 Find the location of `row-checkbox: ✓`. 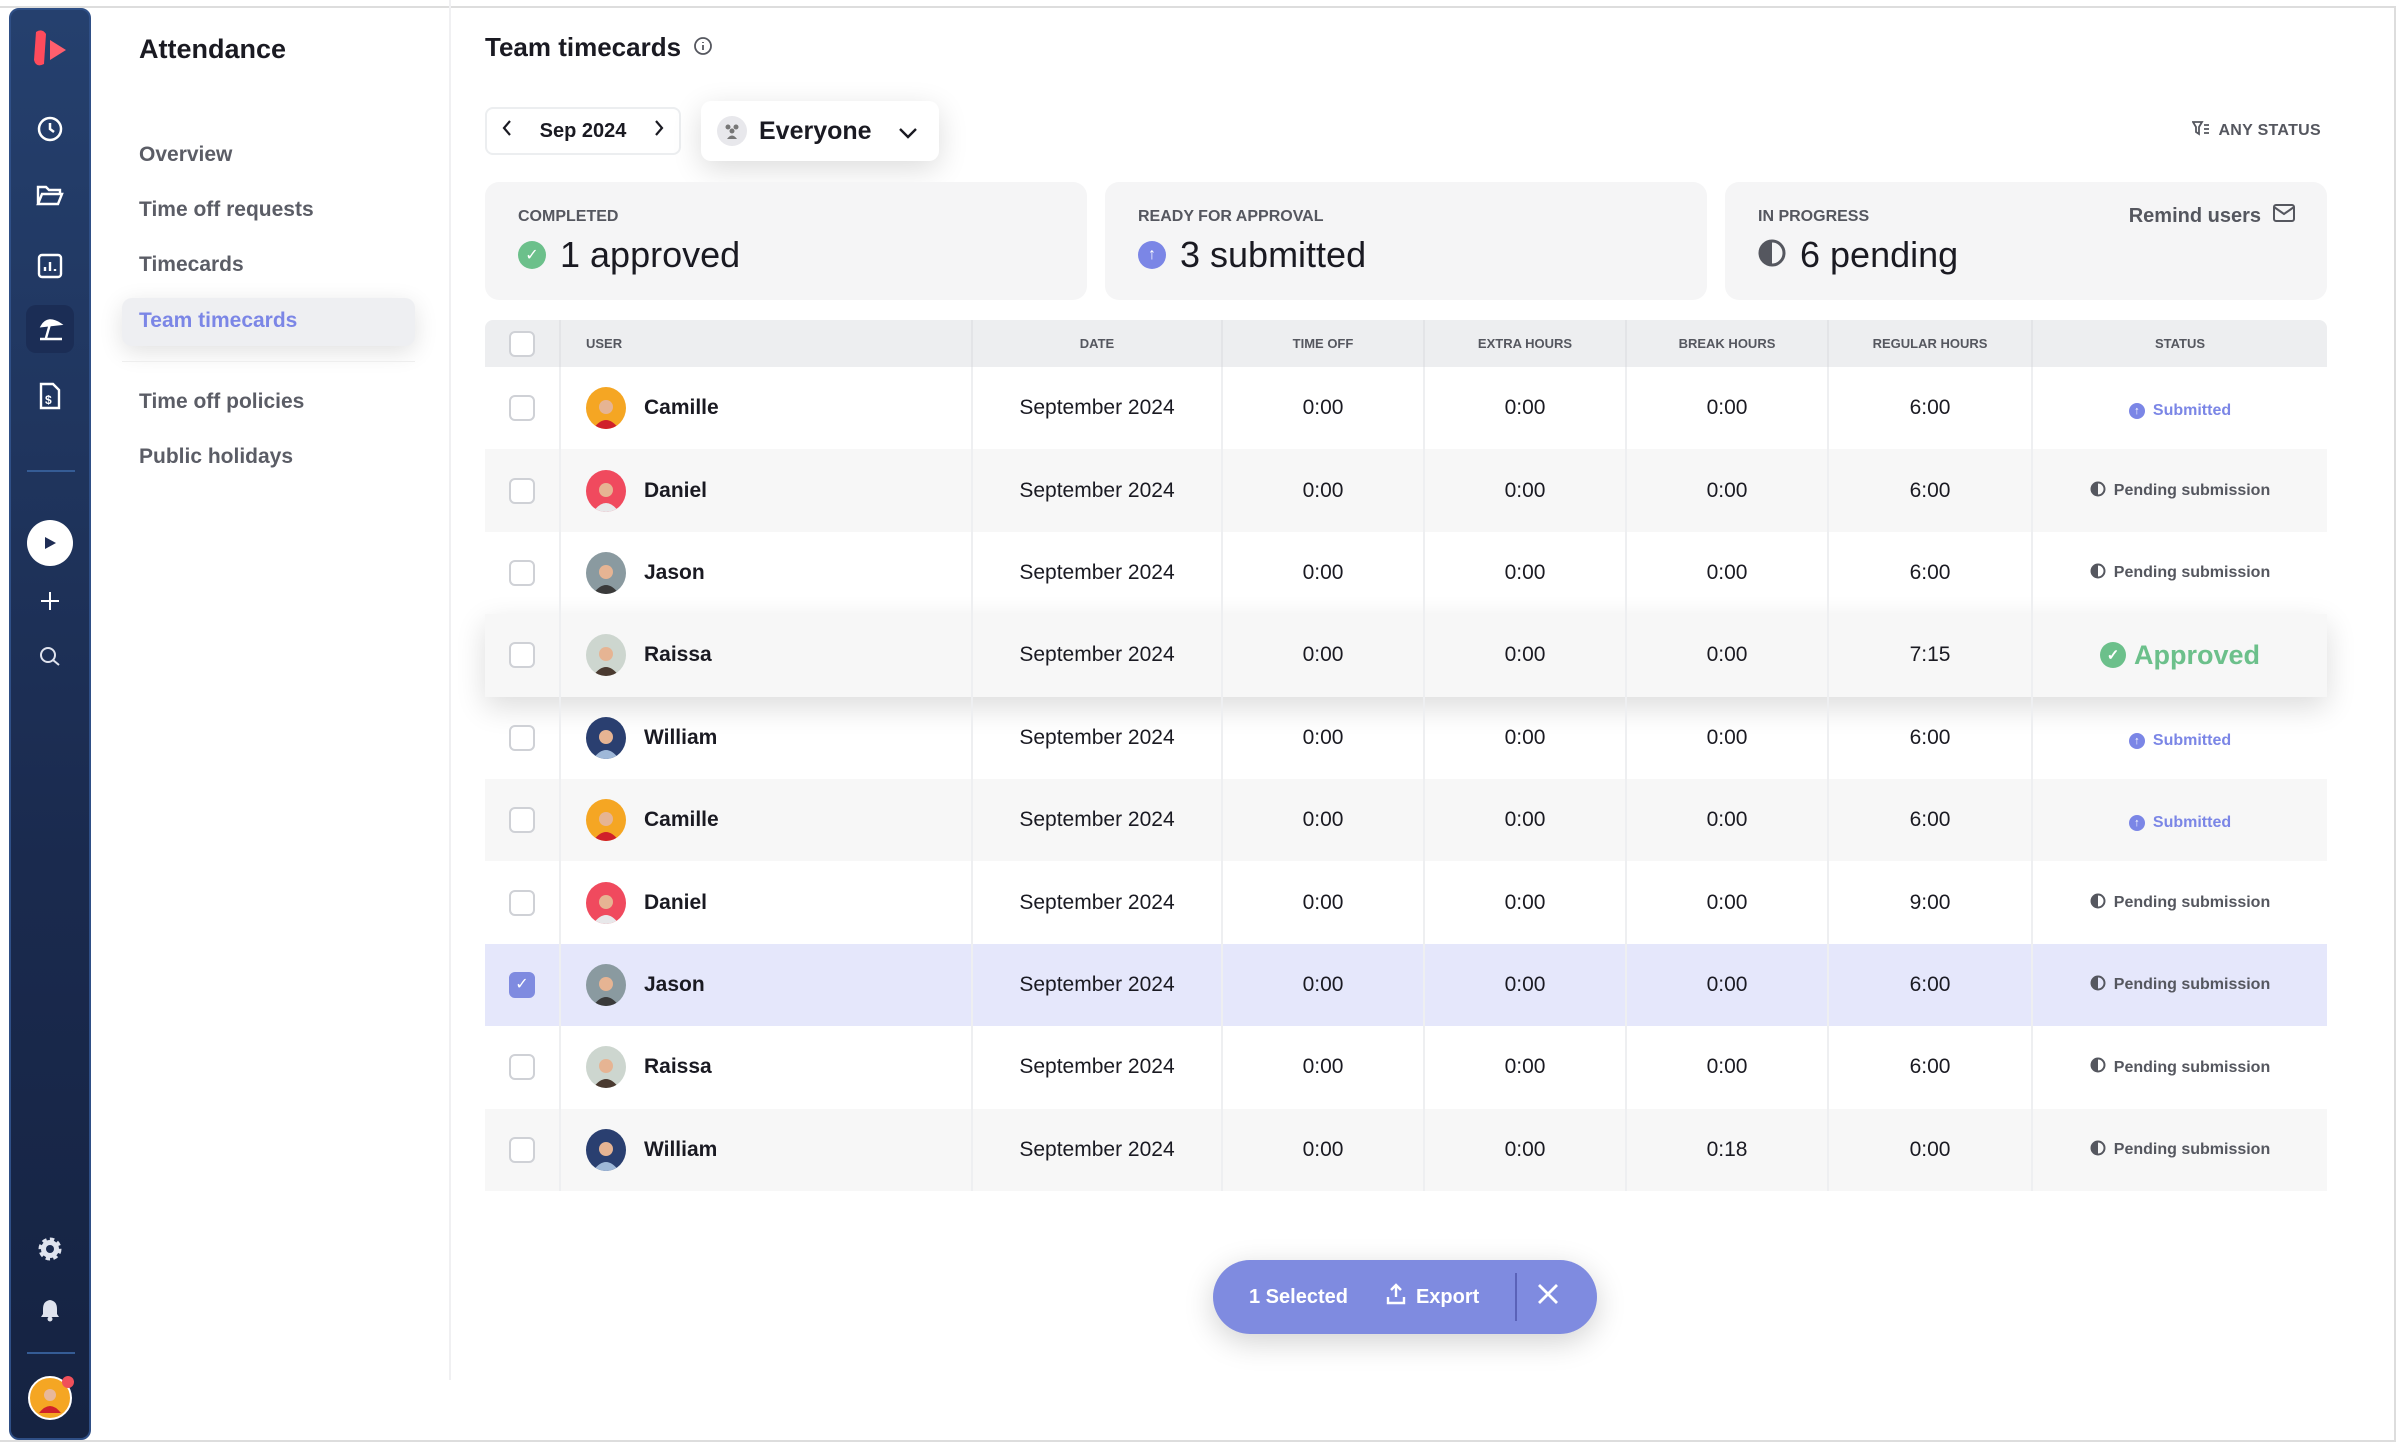

row-checkbox: ✓ is located at coordinates (522, 984).